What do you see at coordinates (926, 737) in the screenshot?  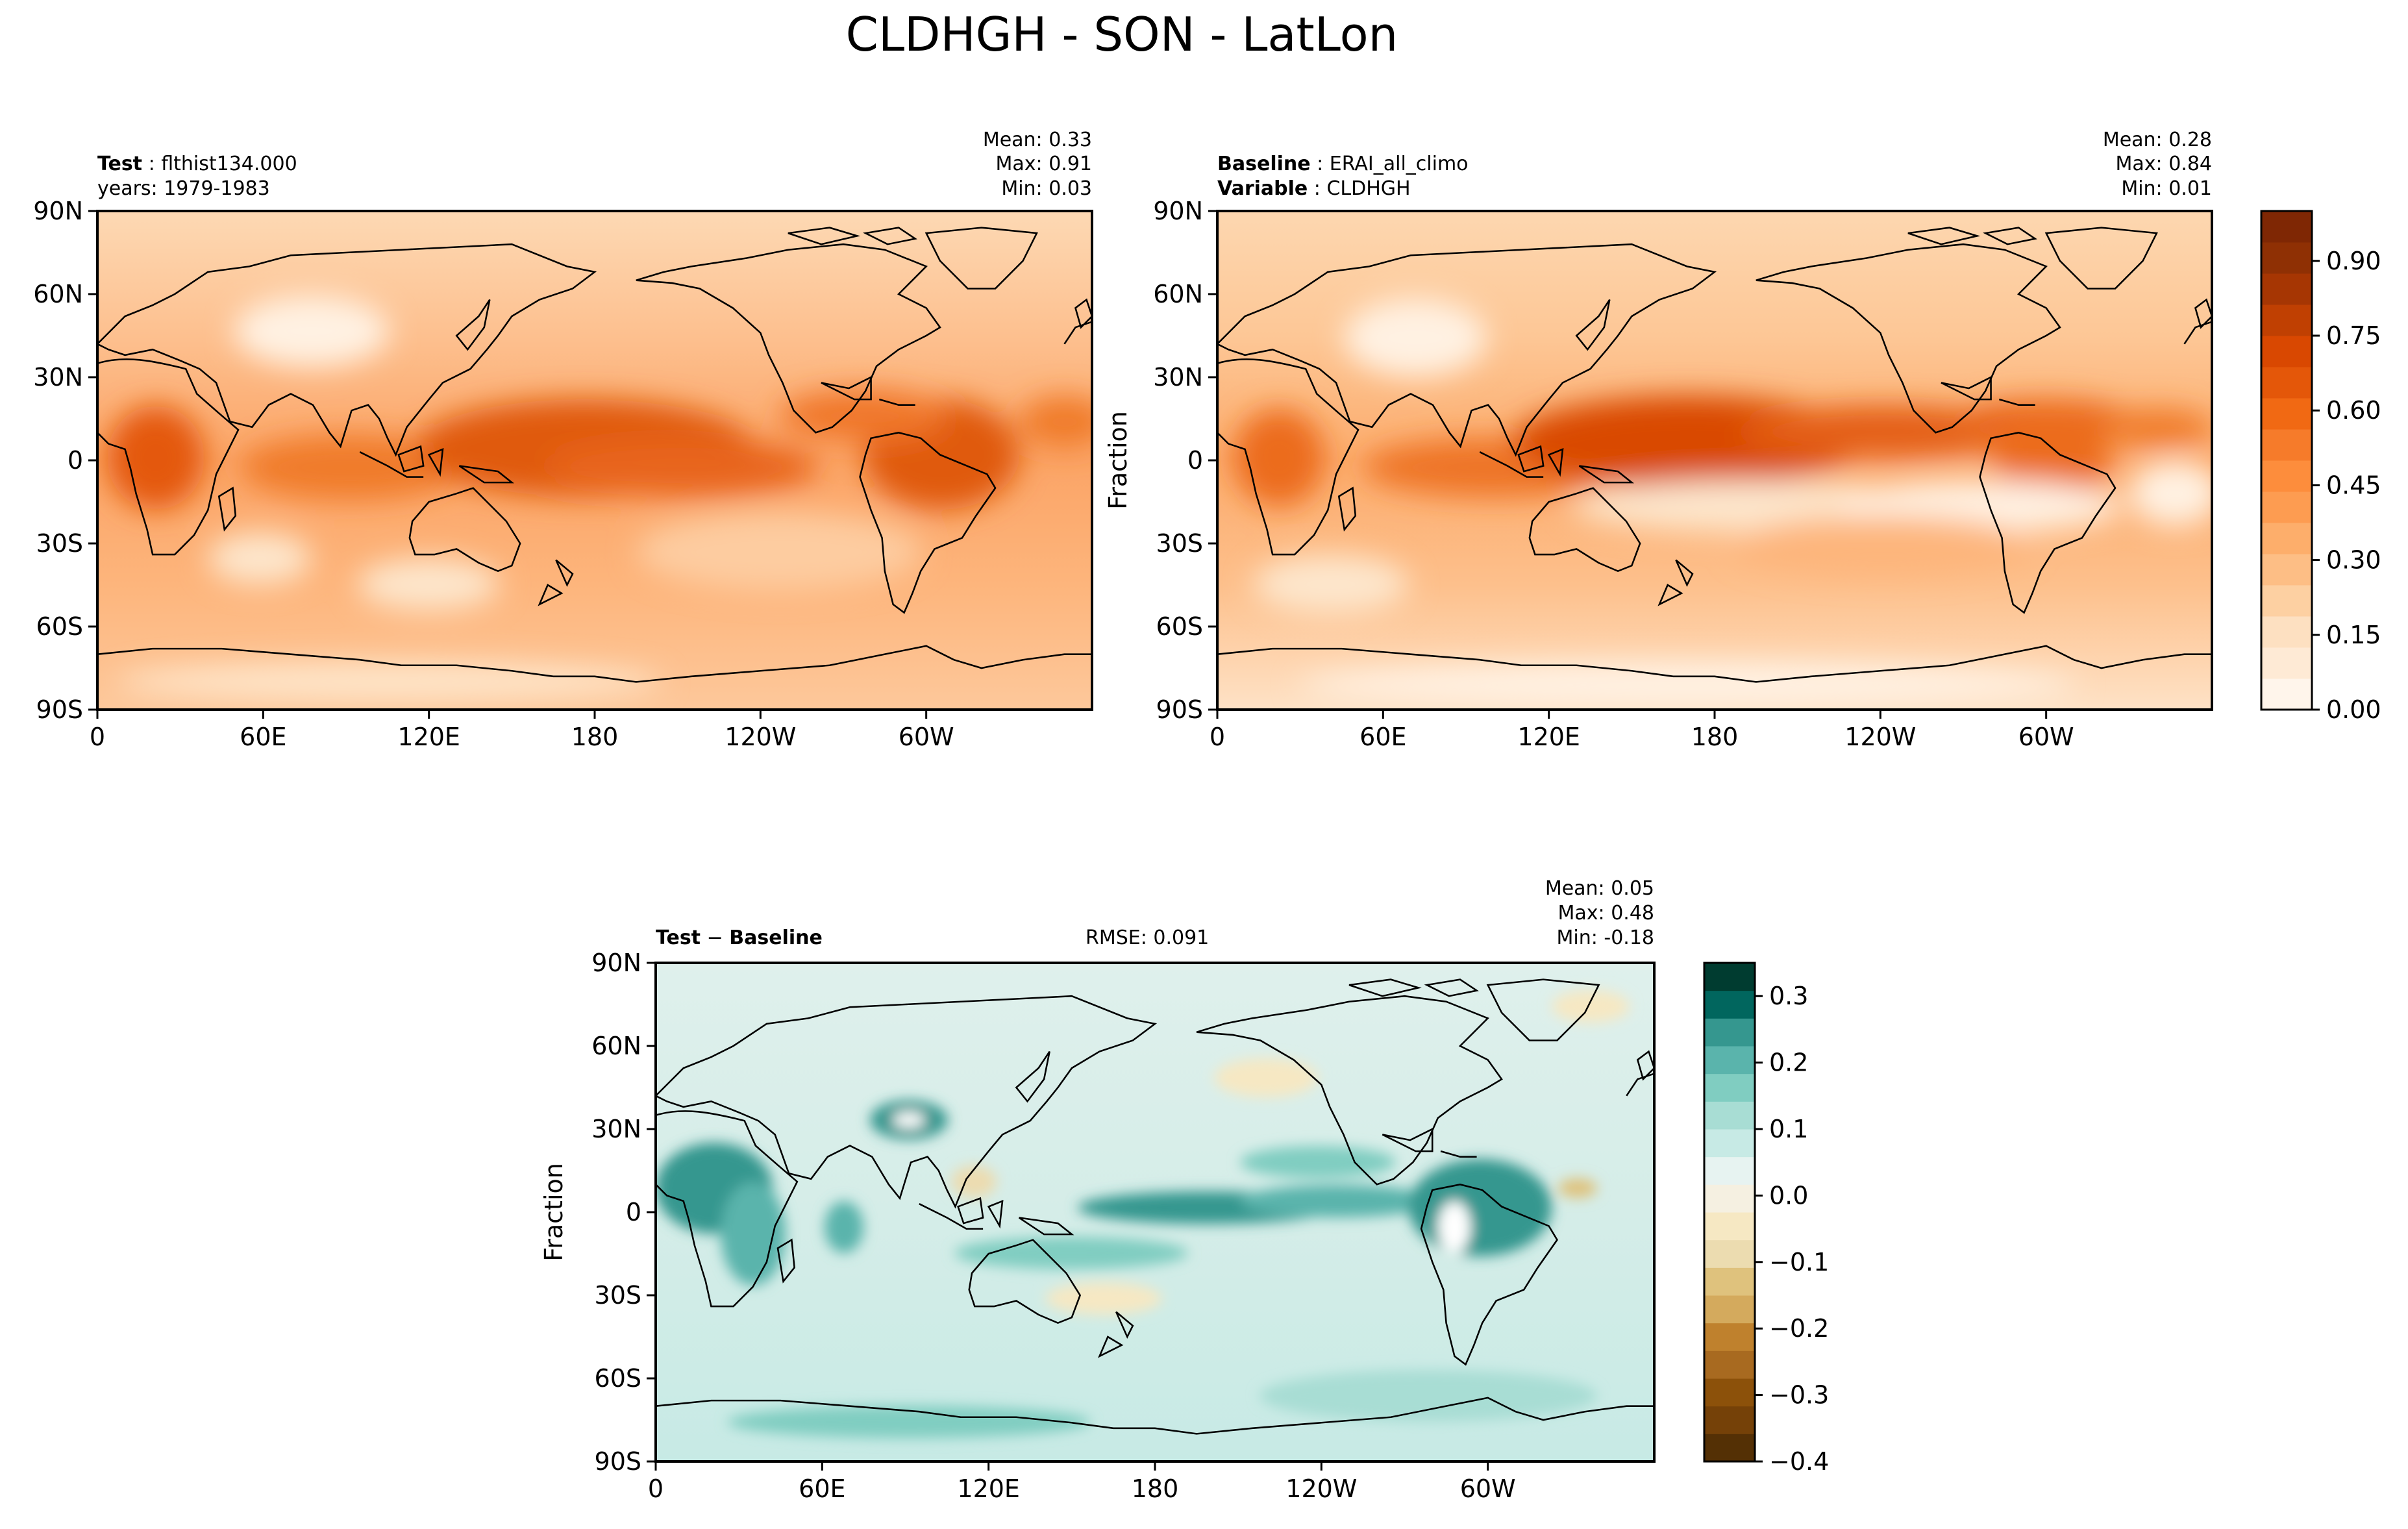 I see `x-tick-label: 60W` at bounding box center [926, 737].